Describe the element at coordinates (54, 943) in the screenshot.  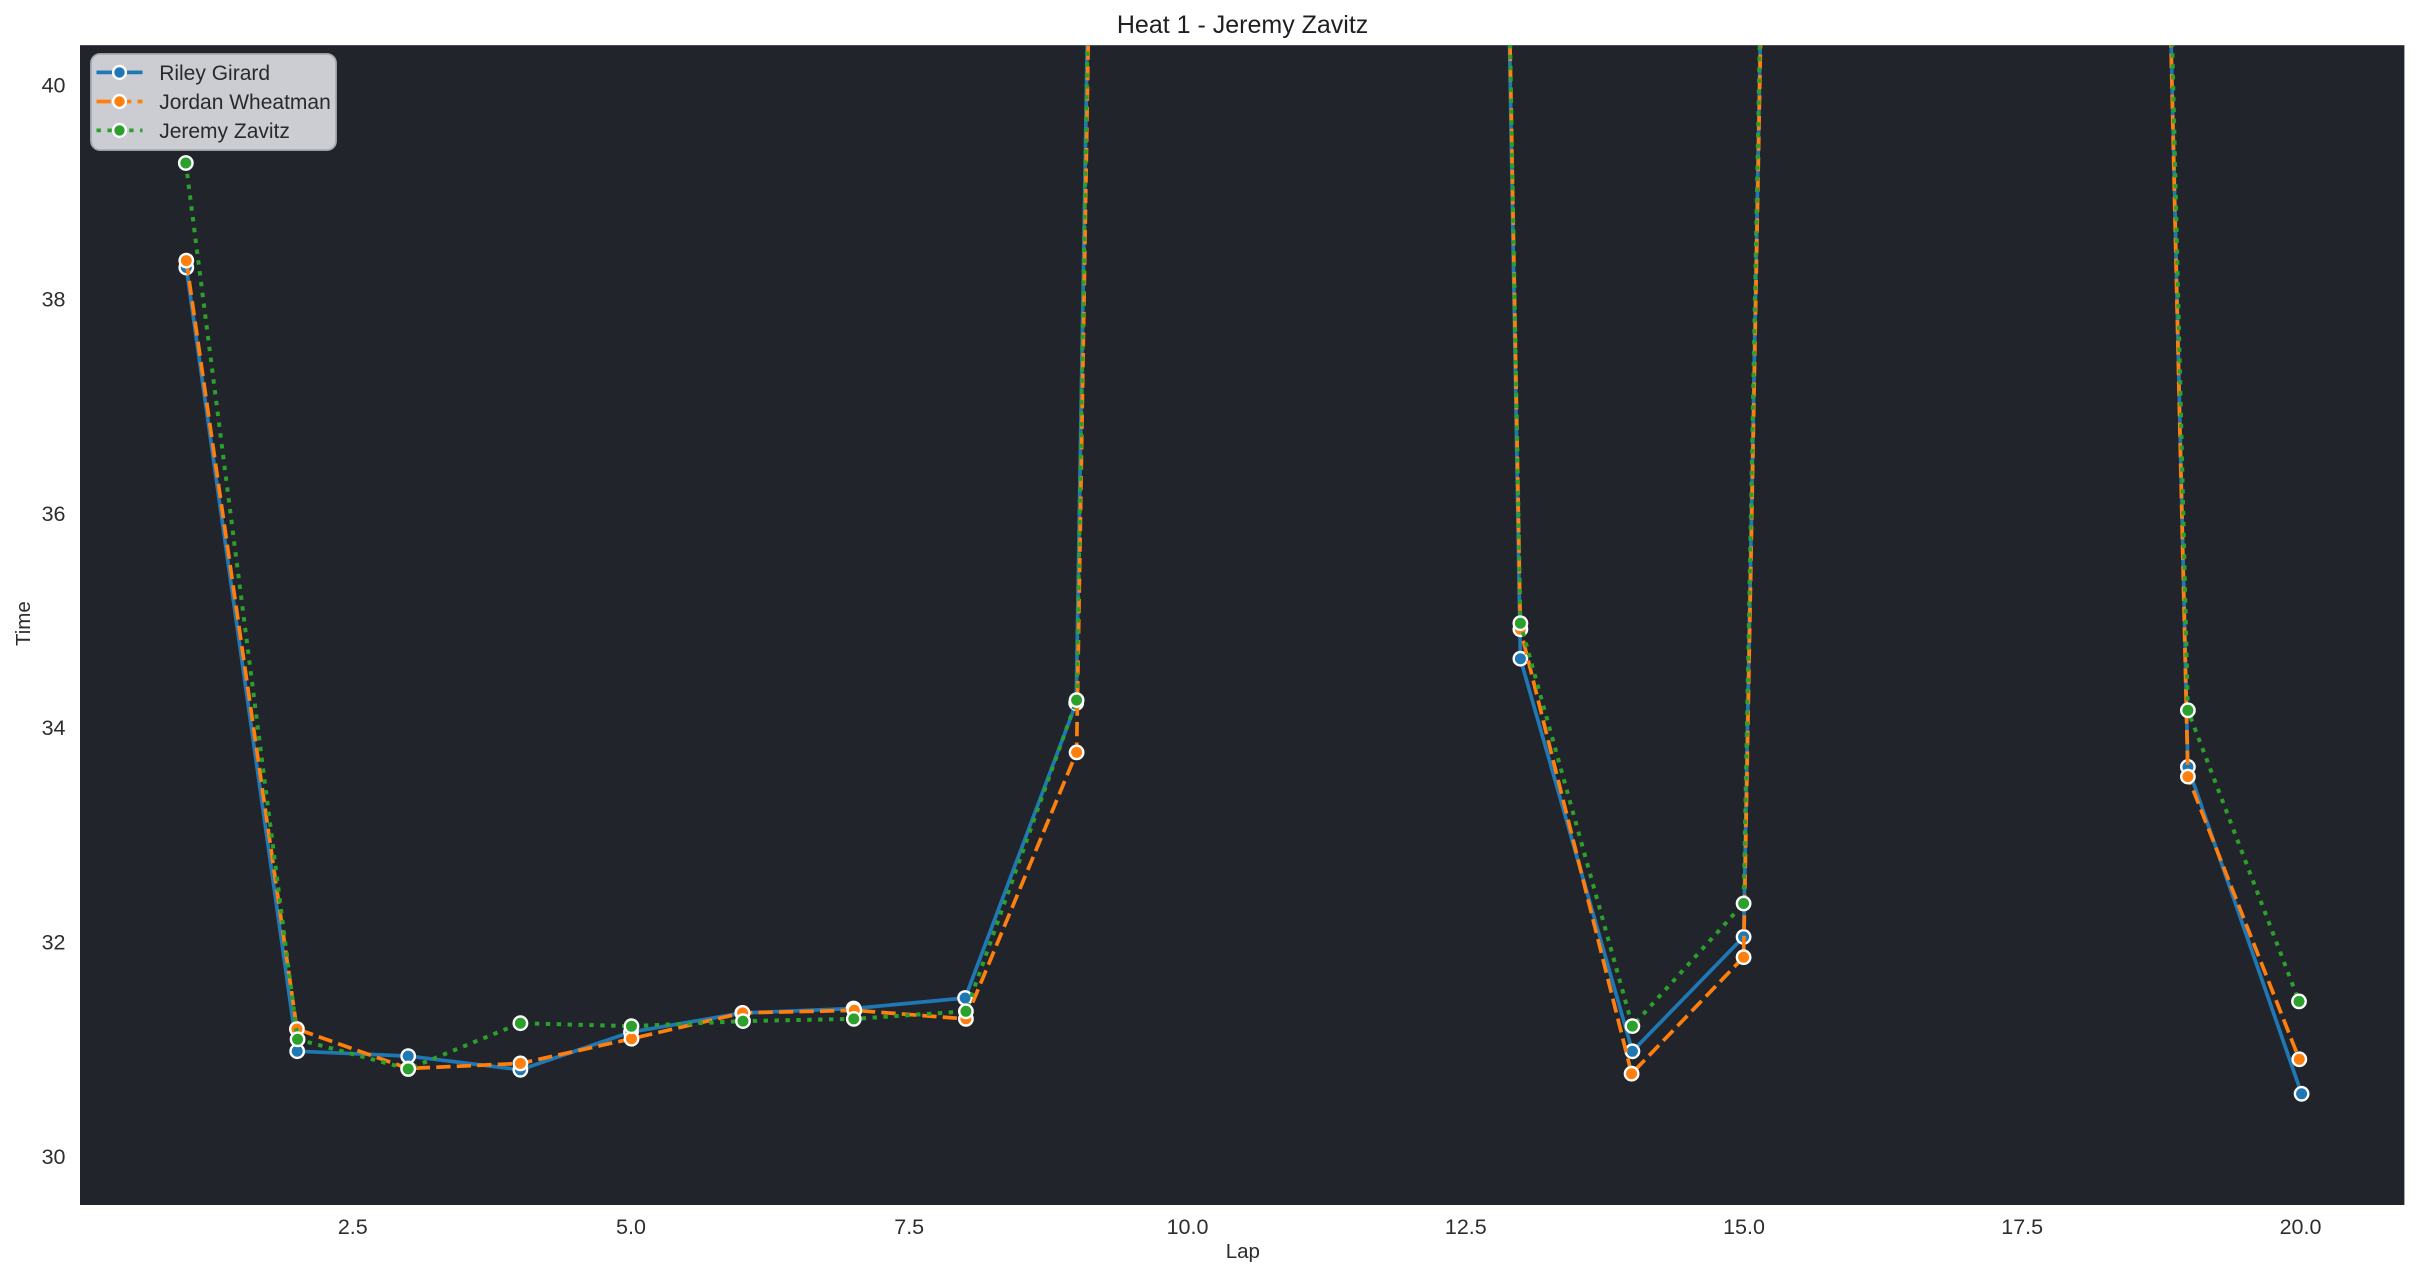
I see `svg-text: 32` at that location.